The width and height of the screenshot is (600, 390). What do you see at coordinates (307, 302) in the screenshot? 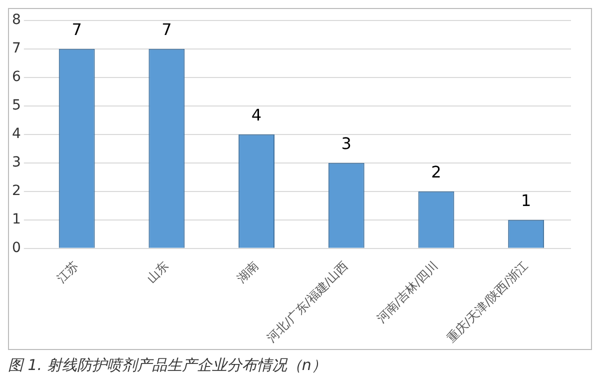
I see `x-tick-label: 河北/广东/福建/山西` at bounding box center [307, 302].